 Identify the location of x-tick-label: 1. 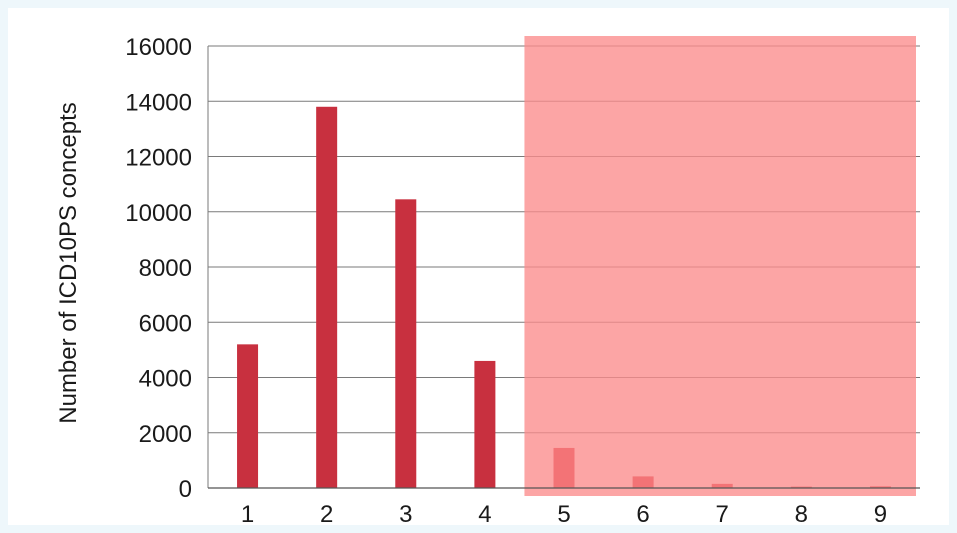
(247, 513).